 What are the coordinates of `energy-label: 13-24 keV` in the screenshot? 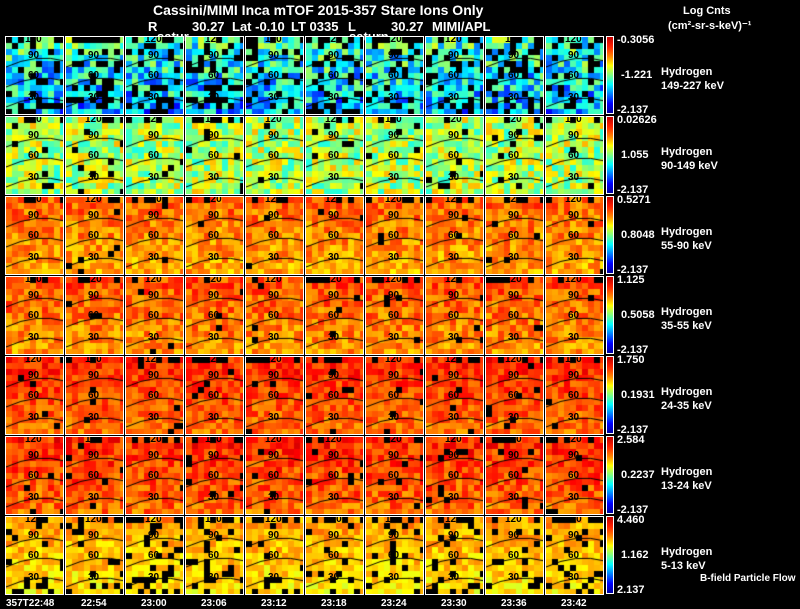 It's located at (686, 486).